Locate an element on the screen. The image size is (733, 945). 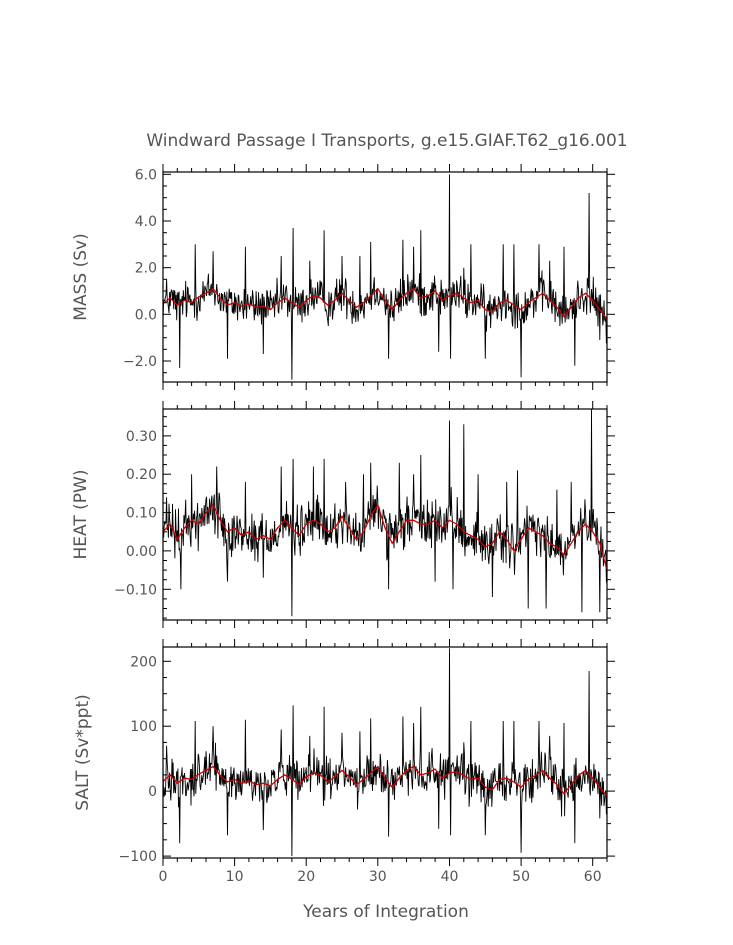
heat-smoothed-line is located at coordinates (385, 537).